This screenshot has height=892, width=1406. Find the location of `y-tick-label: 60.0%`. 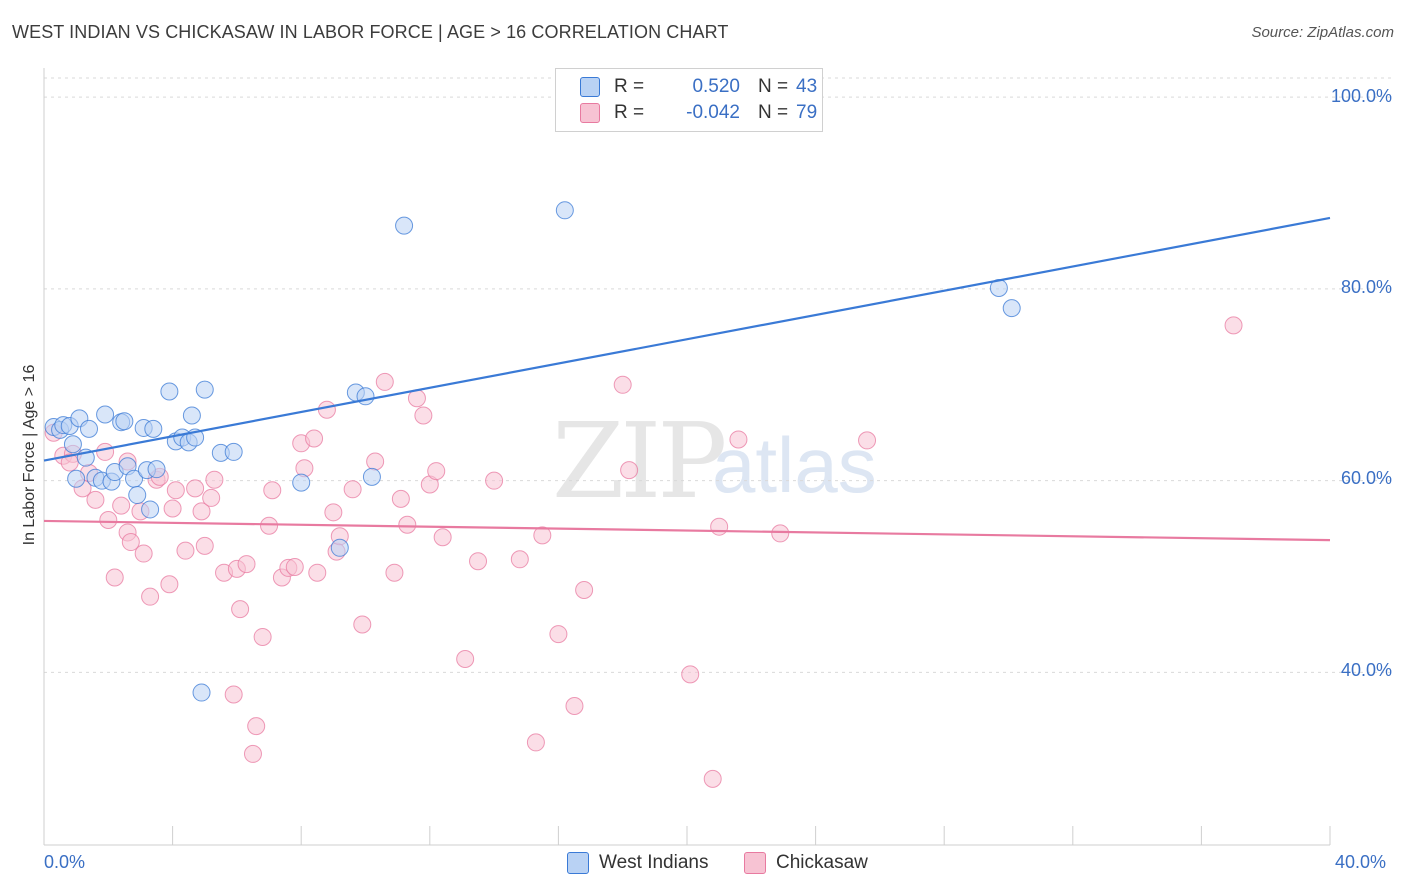

y-tick-label: 60.0% is located at coordinates (1366, 478).